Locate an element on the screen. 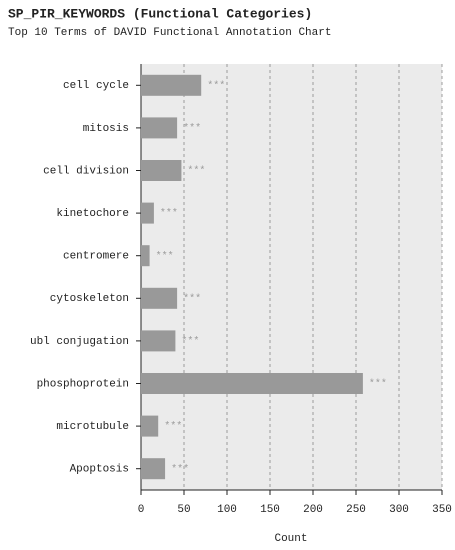 Image resolution: width=455 pixels, height=550 pixels. x-tick-label: 250 is located at coordinates (356, 510).